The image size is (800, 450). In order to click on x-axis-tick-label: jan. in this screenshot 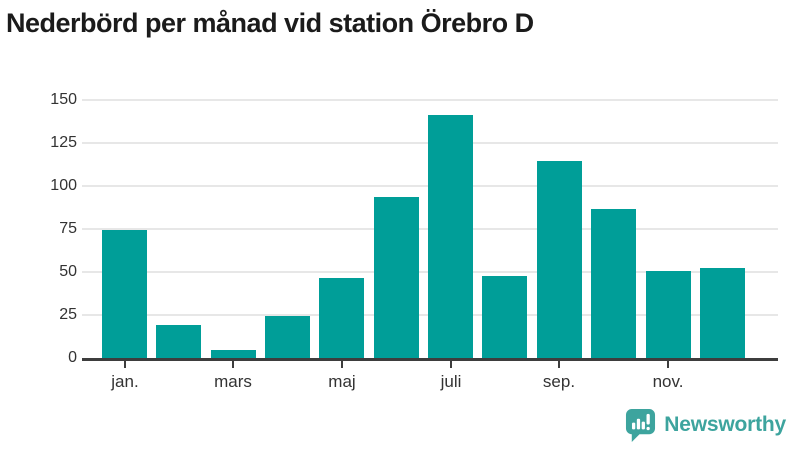, I will do `click(125, 381)`.